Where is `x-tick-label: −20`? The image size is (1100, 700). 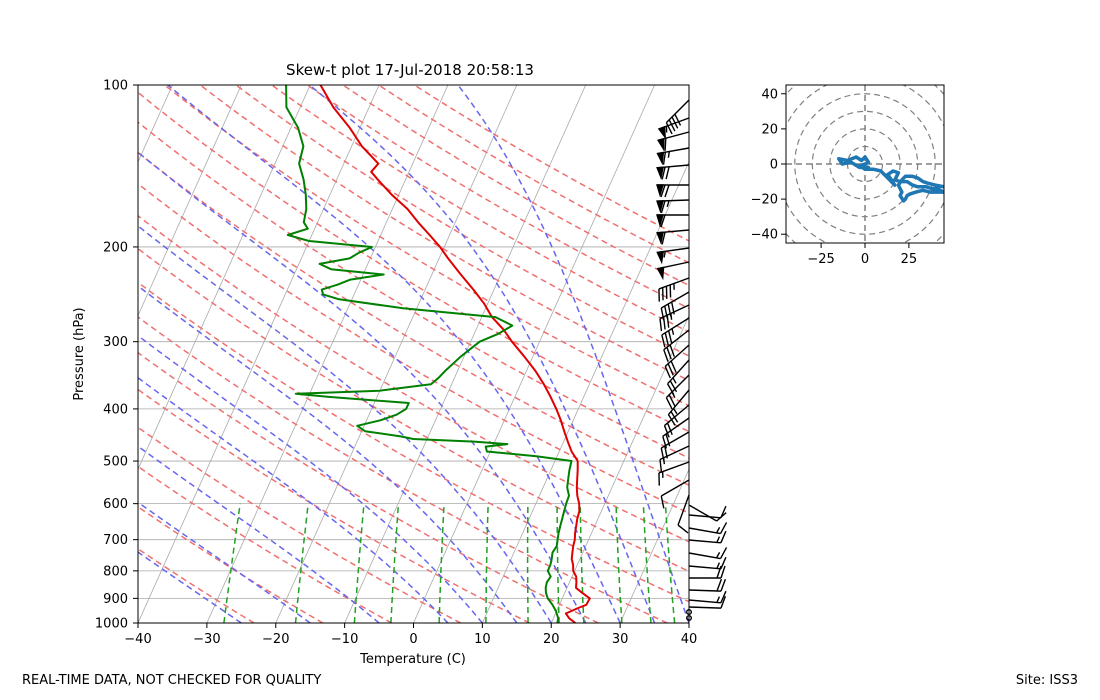
x-tick-label: −20 is located at coordinates (275, 639).